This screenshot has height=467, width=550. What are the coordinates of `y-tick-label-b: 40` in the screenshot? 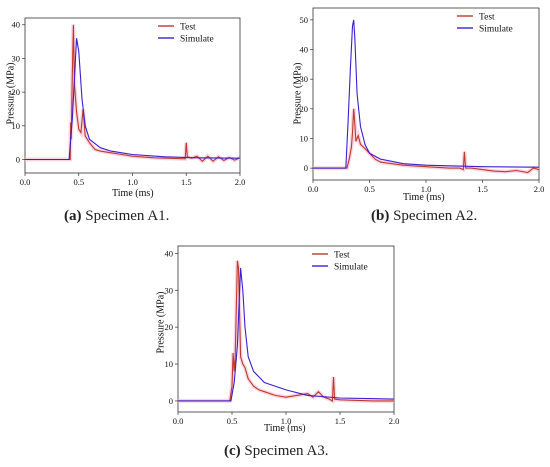 It's located at (304, 50).